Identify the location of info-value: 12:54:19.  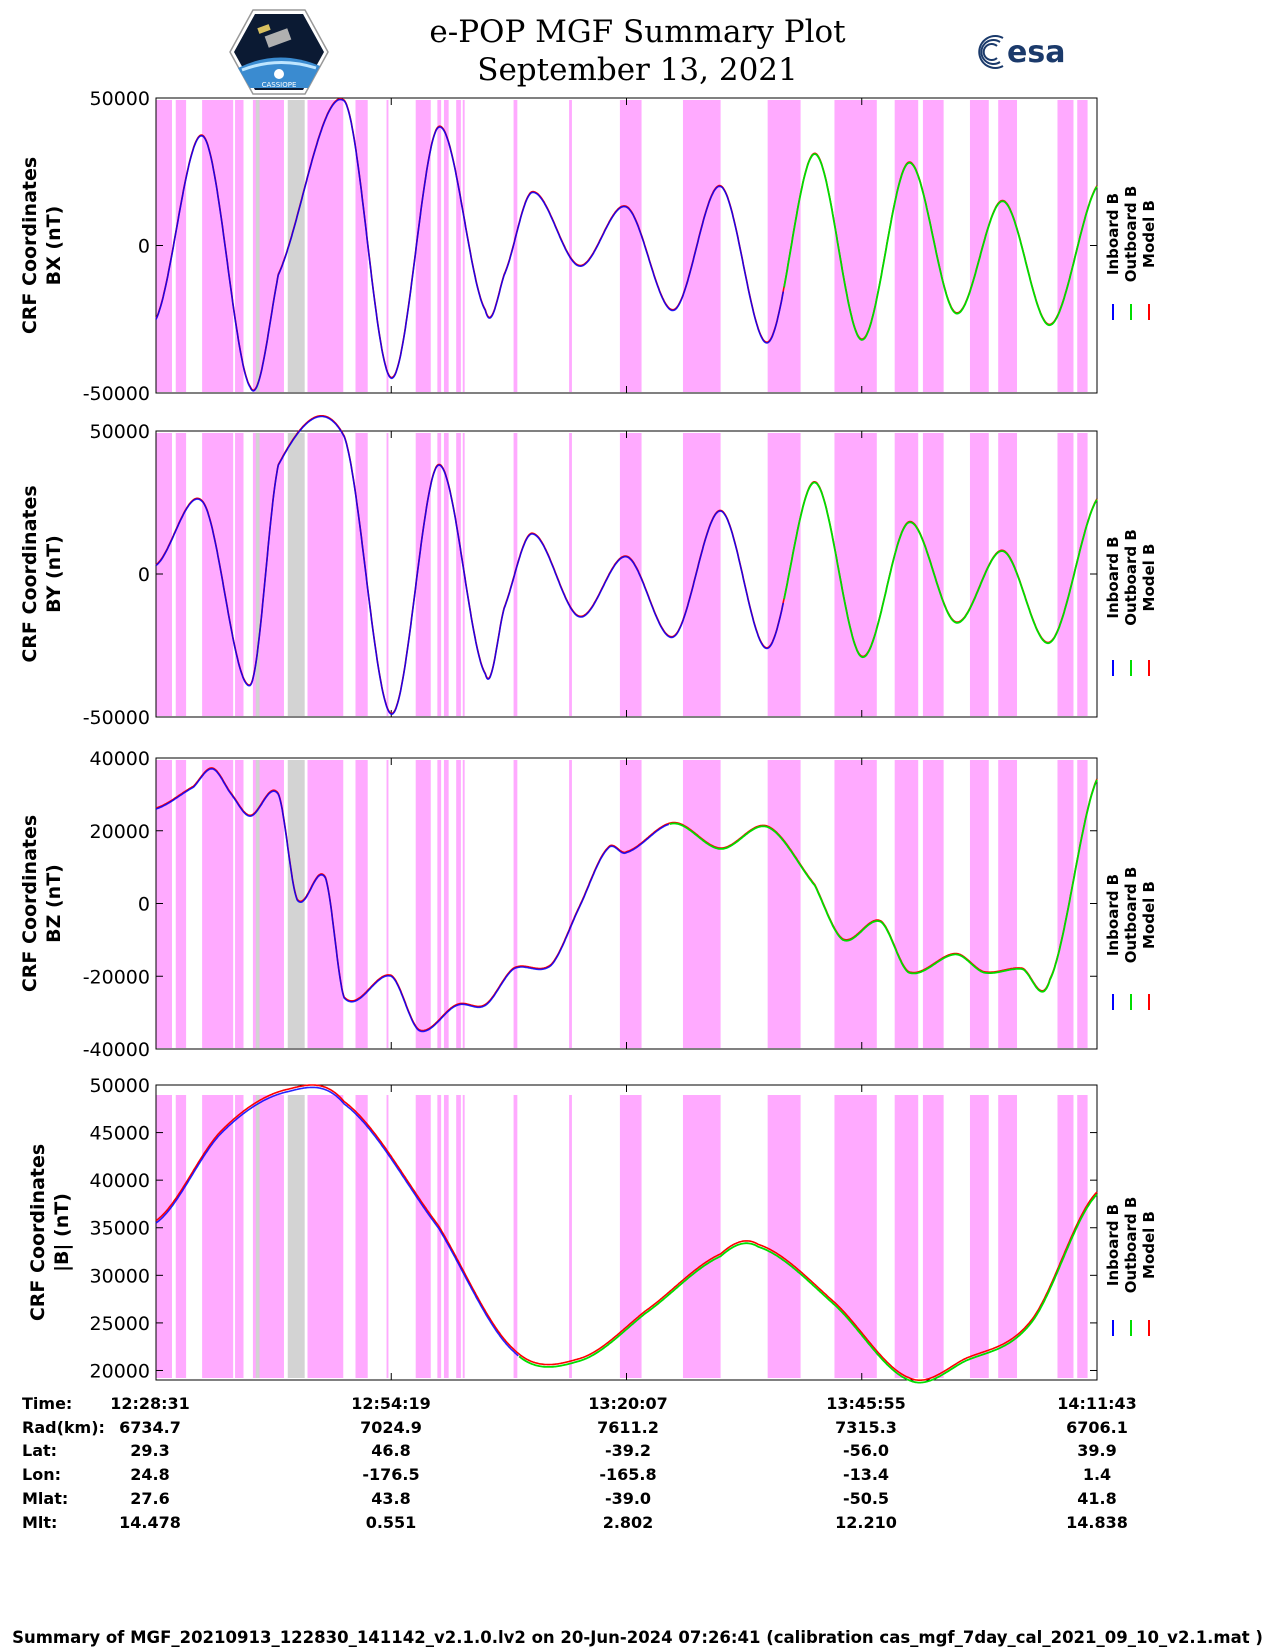
(391, 1403).